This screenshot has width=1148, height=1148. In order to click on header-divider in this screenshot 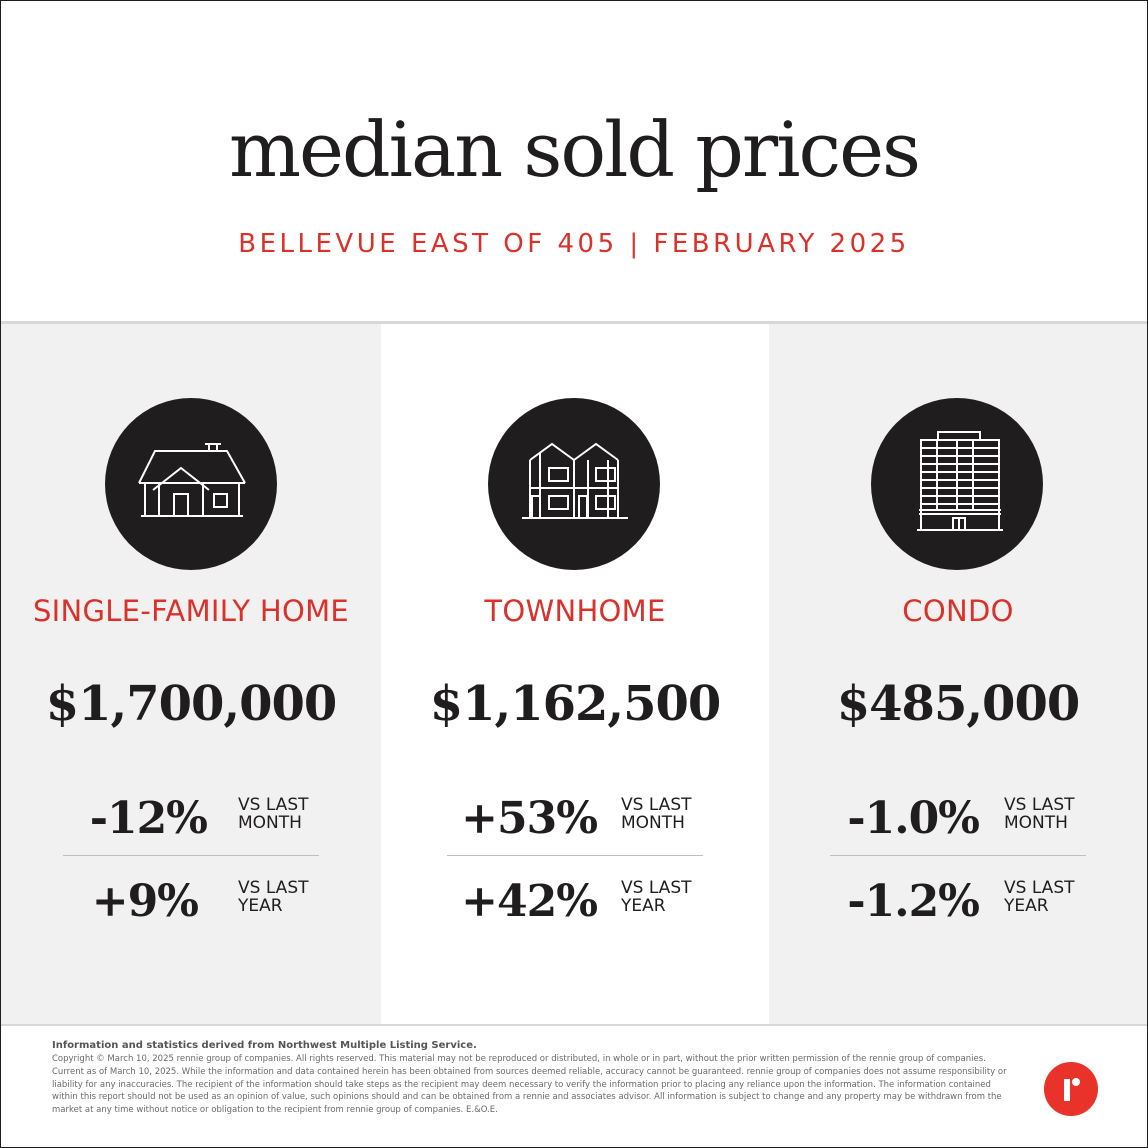, I will do `click(574, 322)`.